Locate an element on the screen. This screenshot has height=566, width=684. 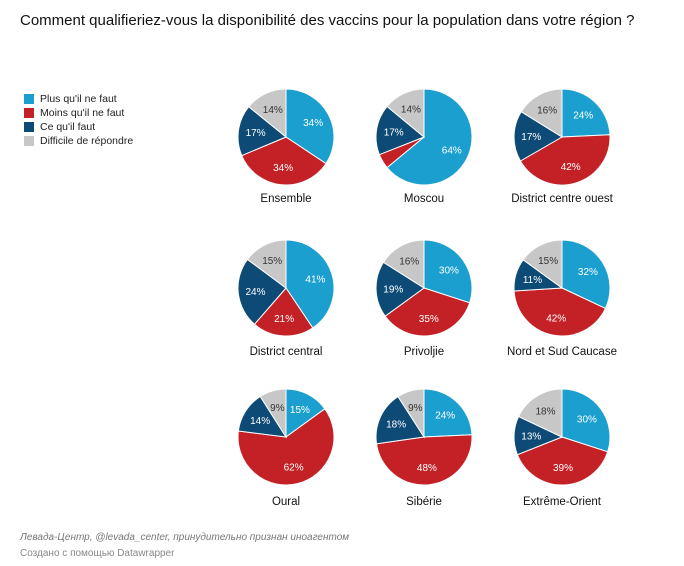
slice-value-label: 39% is located at coordinates (563, 468).